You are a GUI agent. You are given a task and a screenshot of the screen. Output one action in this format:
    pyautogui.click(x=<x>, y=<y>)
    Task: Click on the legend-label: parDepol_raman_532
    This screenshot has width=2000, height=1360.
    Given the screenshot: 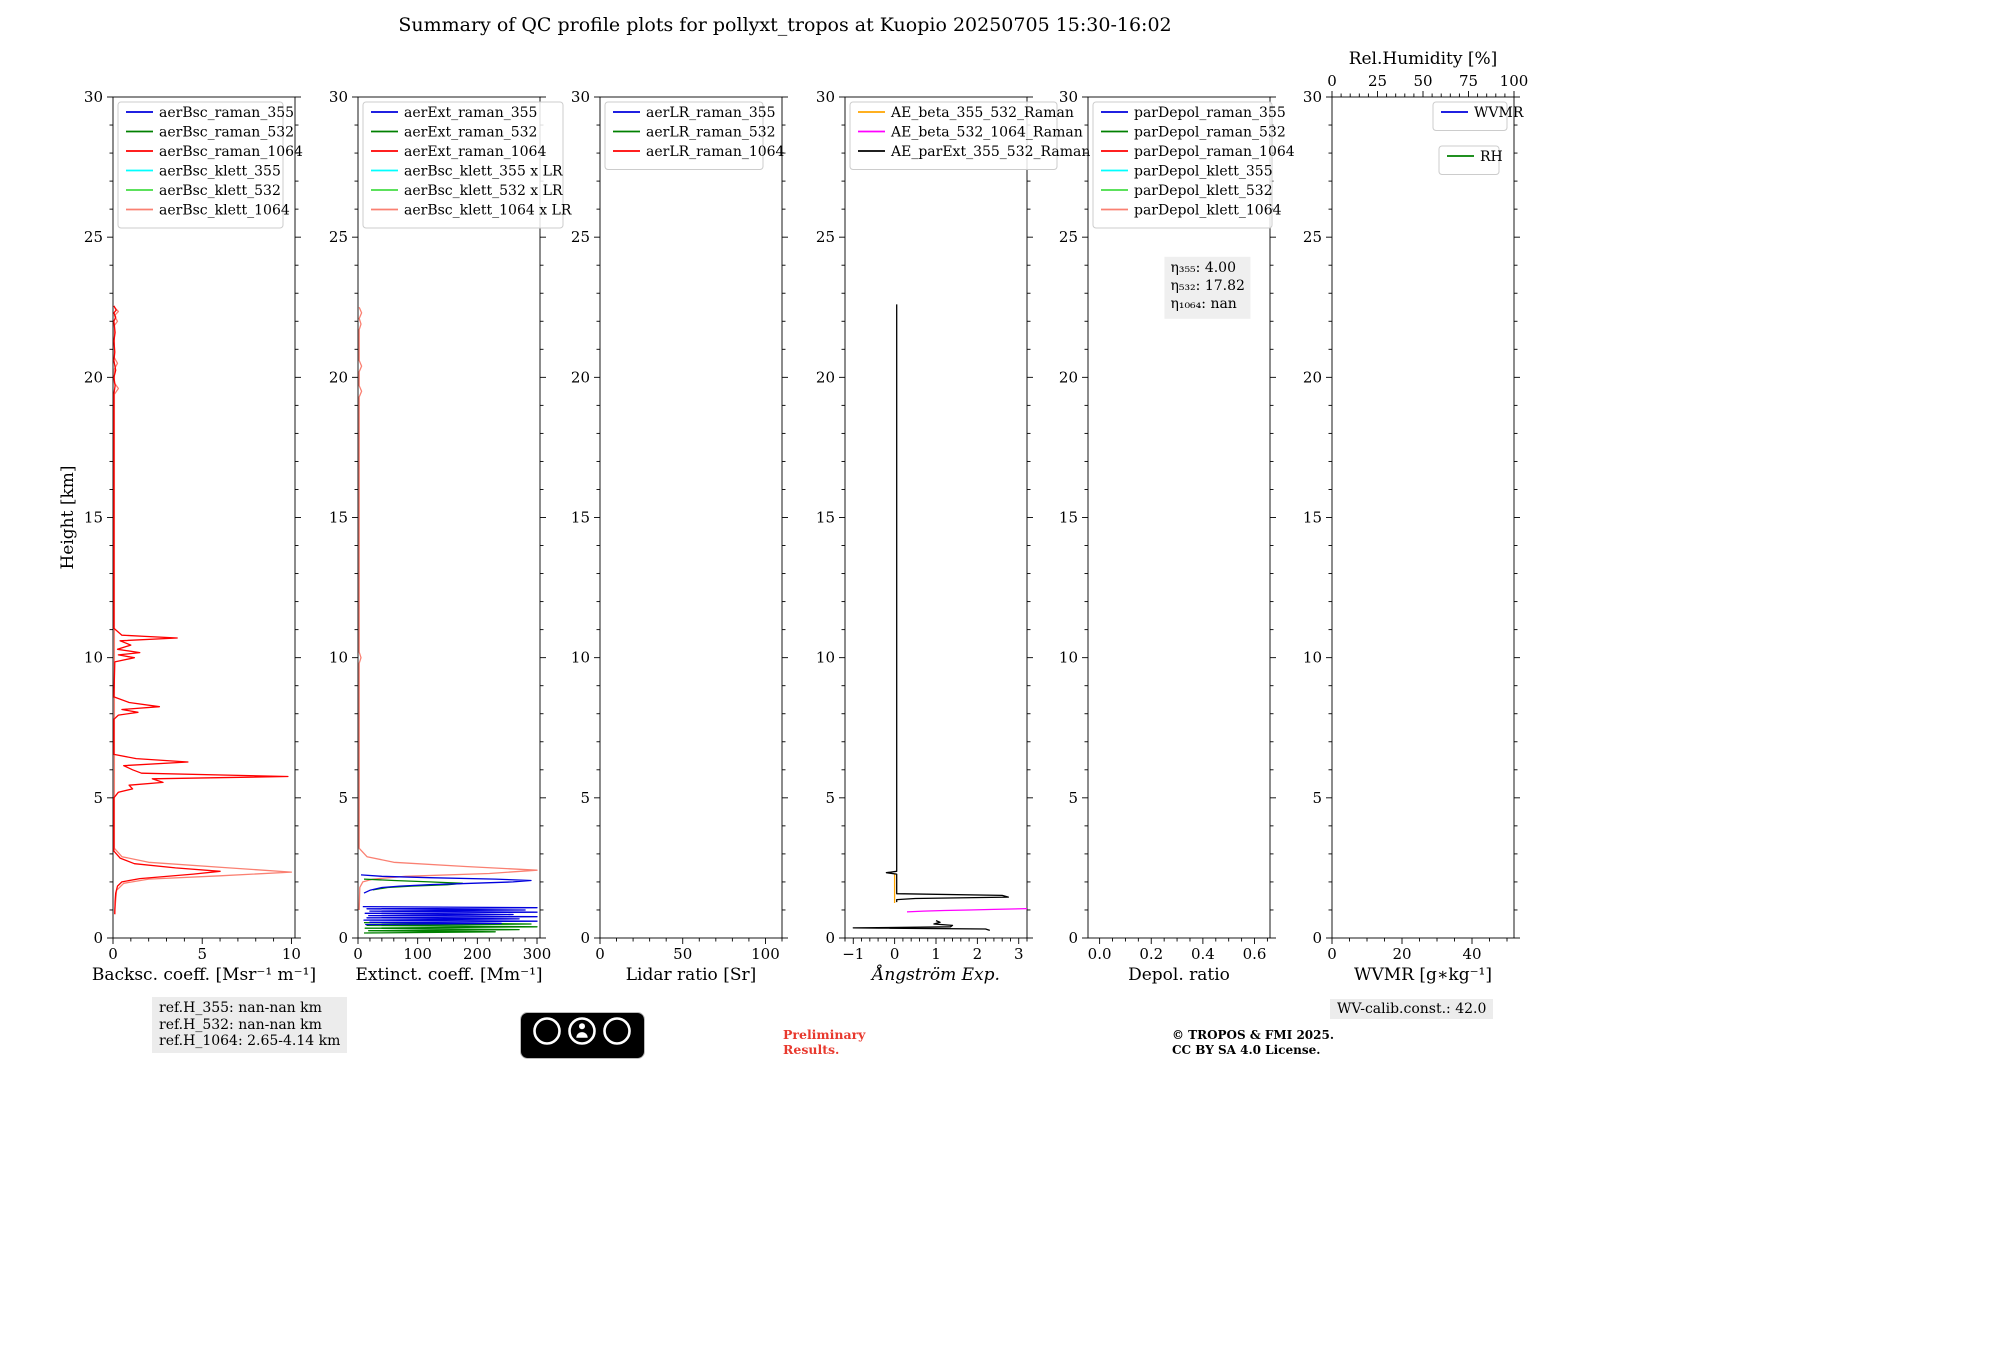 What is the action you would take?
    pyautogui.click(x=1210, y=133)
    